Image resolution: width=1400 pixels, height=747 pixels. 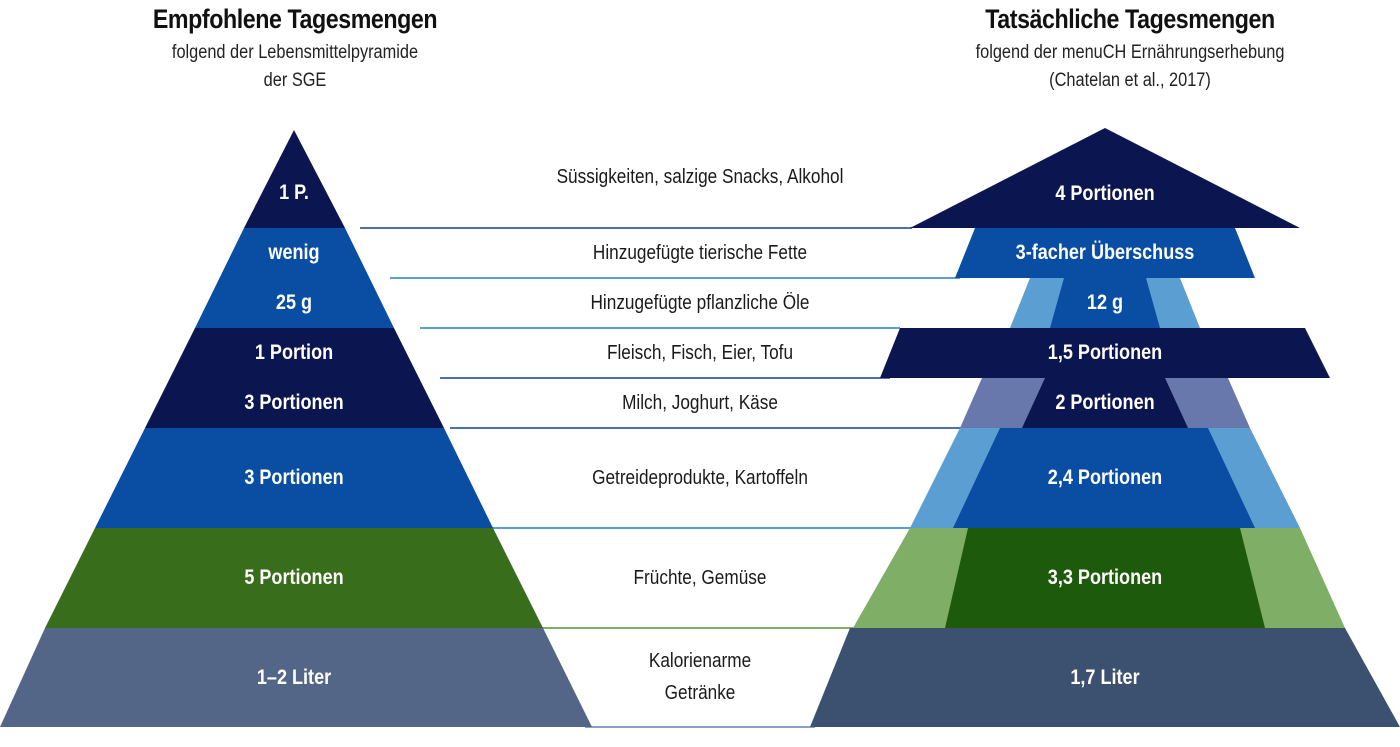 What do you see at coordinates (700, 693) in the screenshot?
I see `category-drinks-line2: Getränke` at bounding box center [700, 693].